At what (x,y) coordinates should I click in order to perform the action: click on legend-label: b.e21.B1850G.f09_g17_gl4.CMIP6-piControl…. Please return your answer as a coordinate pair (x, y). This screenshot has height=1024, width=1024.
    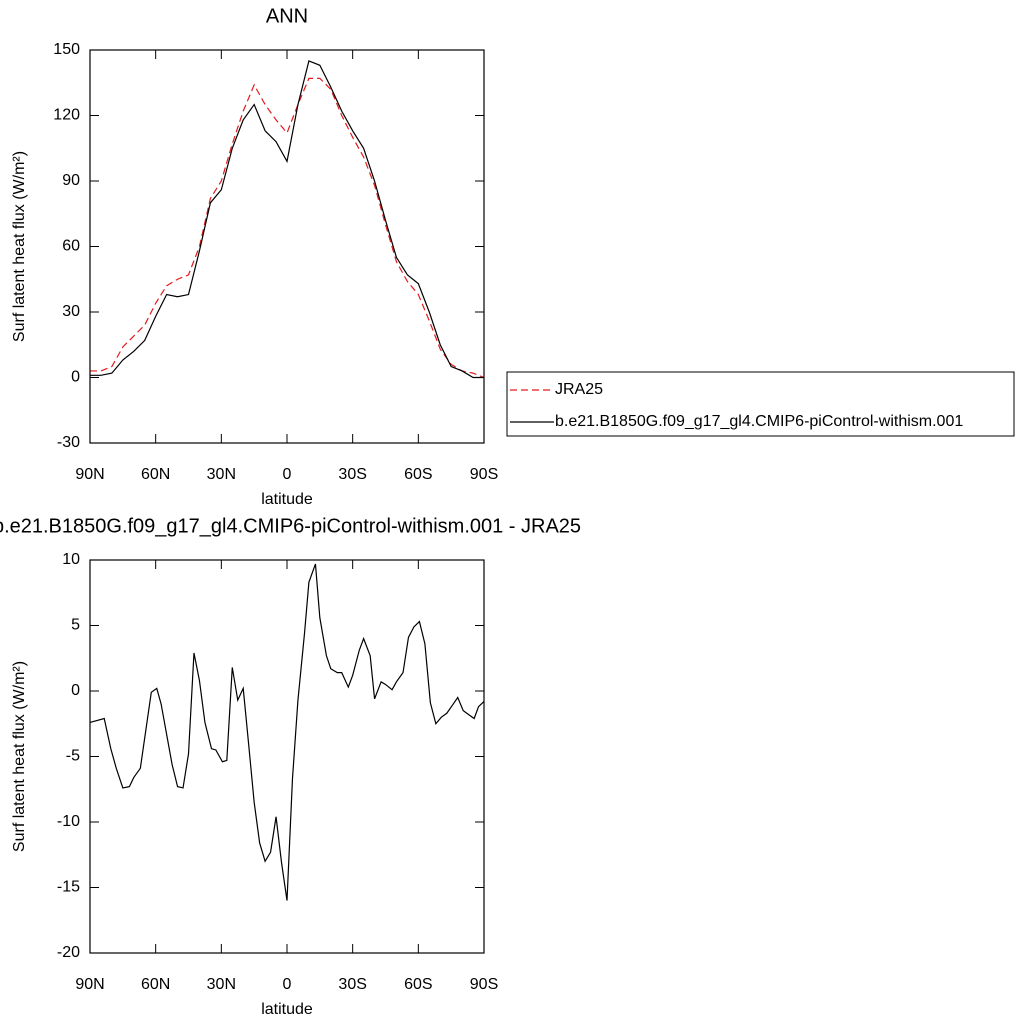
    Looking at the image, I should click on (759, 421).